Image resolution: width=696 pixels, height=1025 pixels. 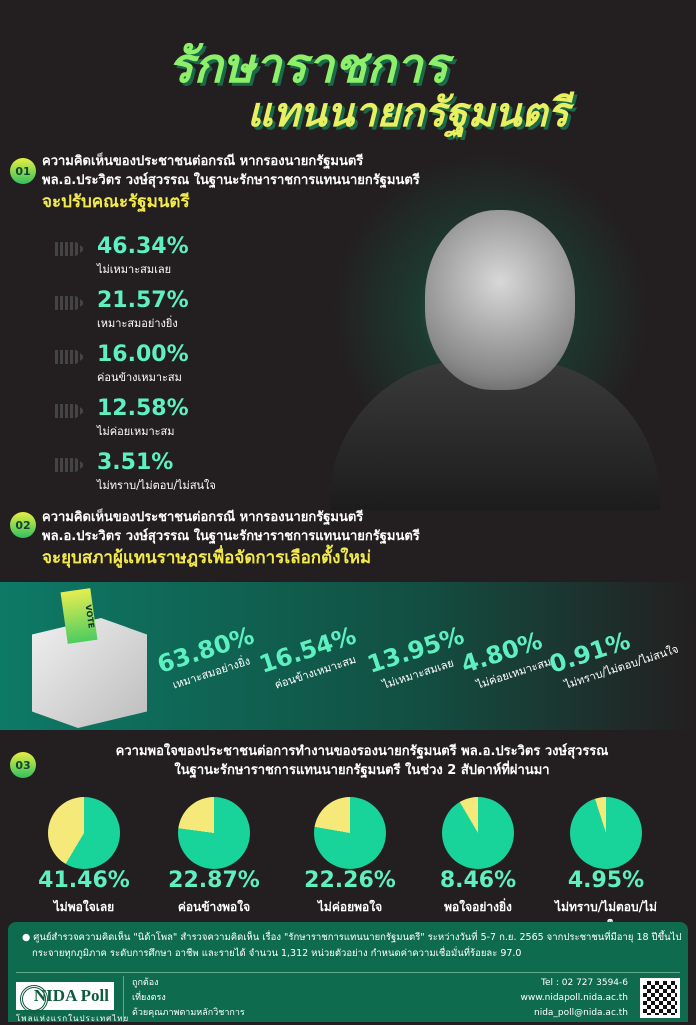 I want to click on q1-percent: 12.58%, so click(x=143, y=408).